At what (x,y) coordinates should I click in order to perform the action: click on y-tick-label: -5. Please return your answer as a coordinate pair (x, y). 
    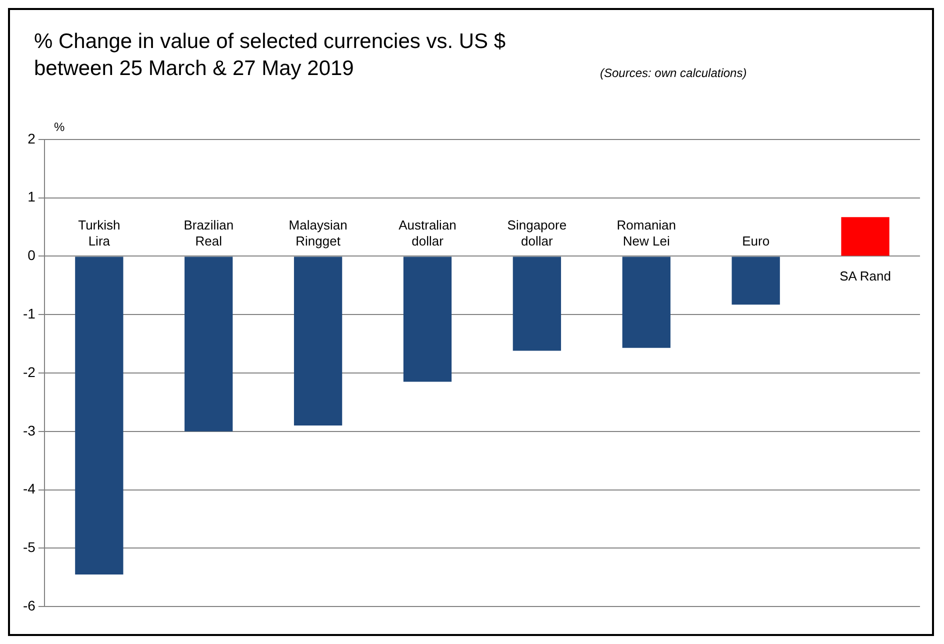
    Looking at the image, I should click on (29, 547).